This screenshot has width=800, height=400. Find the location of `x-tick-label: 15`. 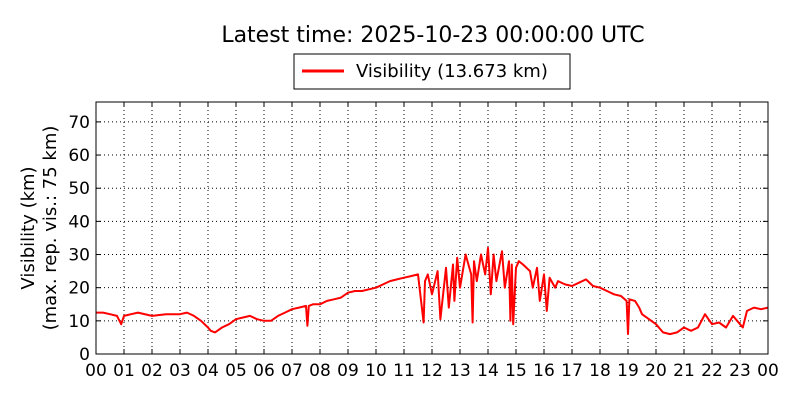

x-tick-label: 15 is located at coordinates (516, 371).